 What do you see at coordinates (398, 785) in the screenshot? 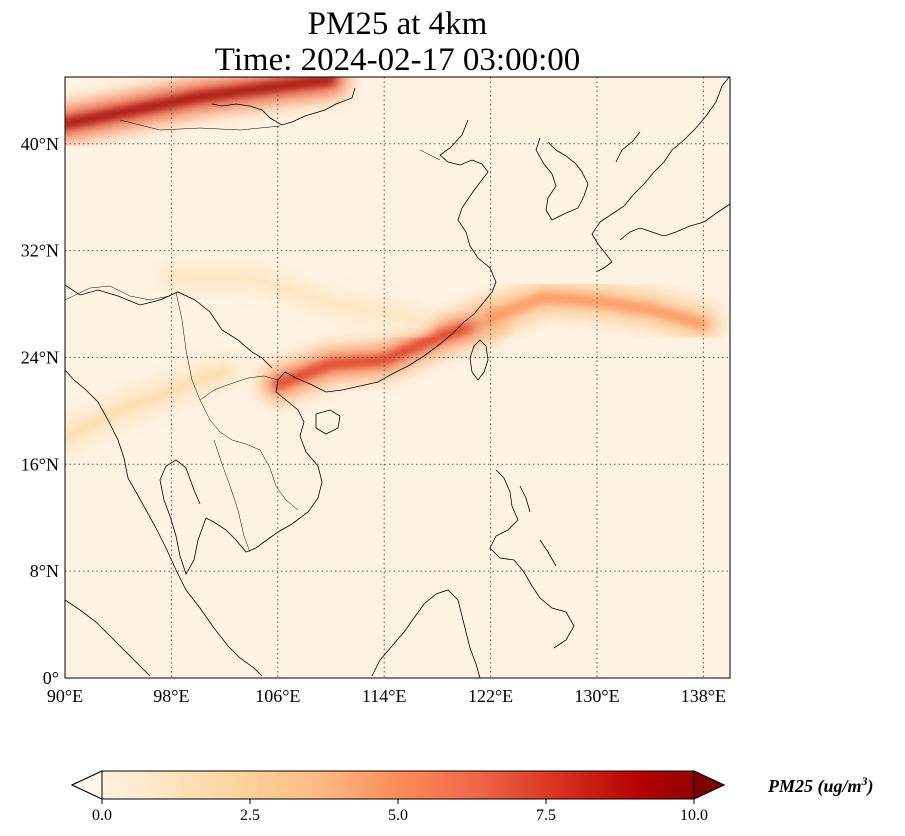
I see `colorbar-bar` at bounding box center [398, 785].